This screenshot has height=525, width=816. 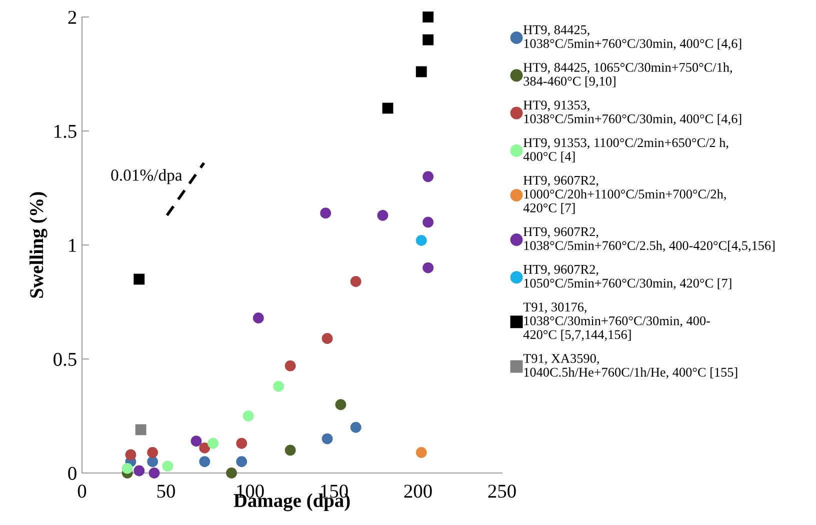 What do you see at coordinates (72, 245) in the screenshot?
I see `y-tick-label: 1` at bounding box center [72, 245].